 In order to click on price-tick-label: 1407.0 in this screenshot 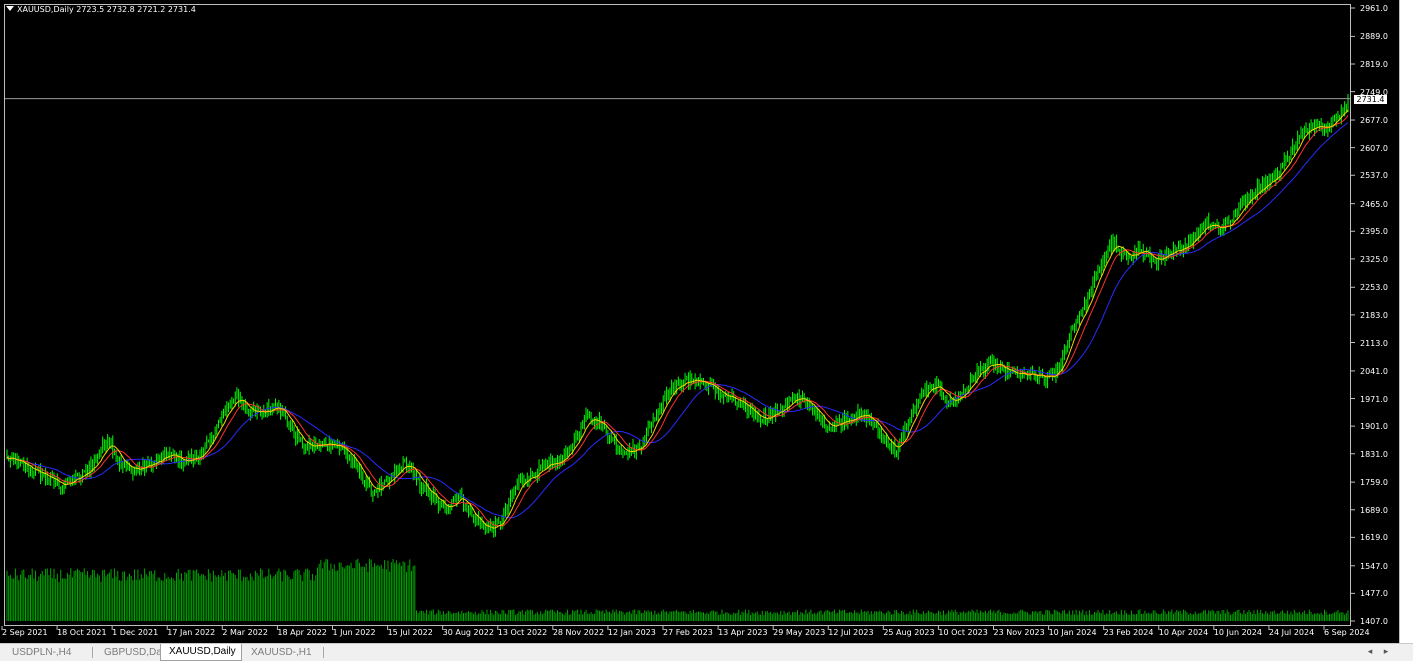, I will do `click(1374, 621)`.